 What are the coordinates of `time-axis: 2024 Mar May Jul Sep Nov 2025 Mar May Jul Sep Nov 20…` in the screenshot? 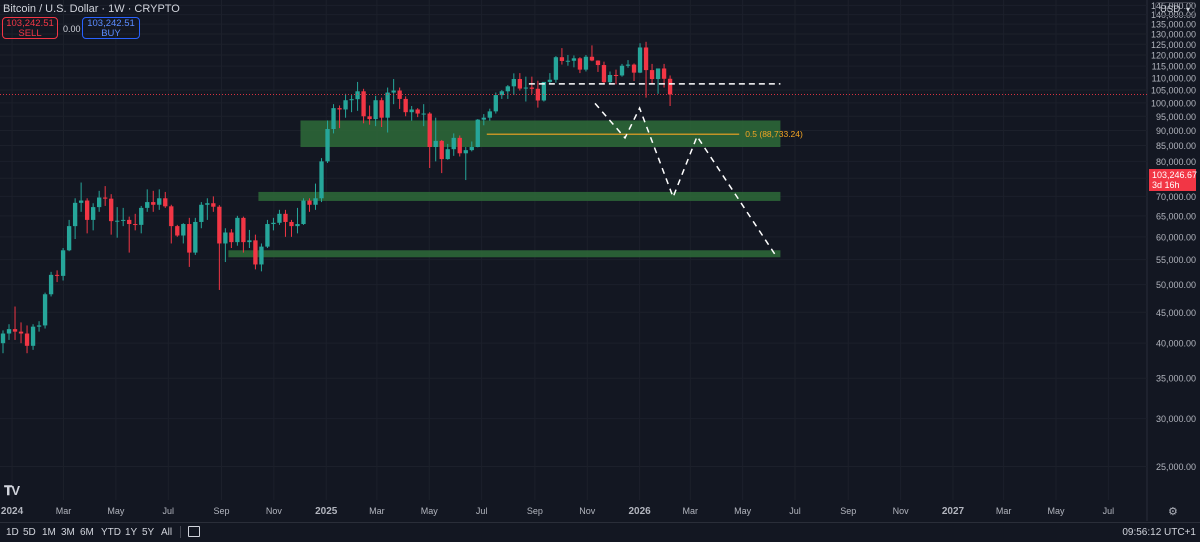 It's located at (557, 511).